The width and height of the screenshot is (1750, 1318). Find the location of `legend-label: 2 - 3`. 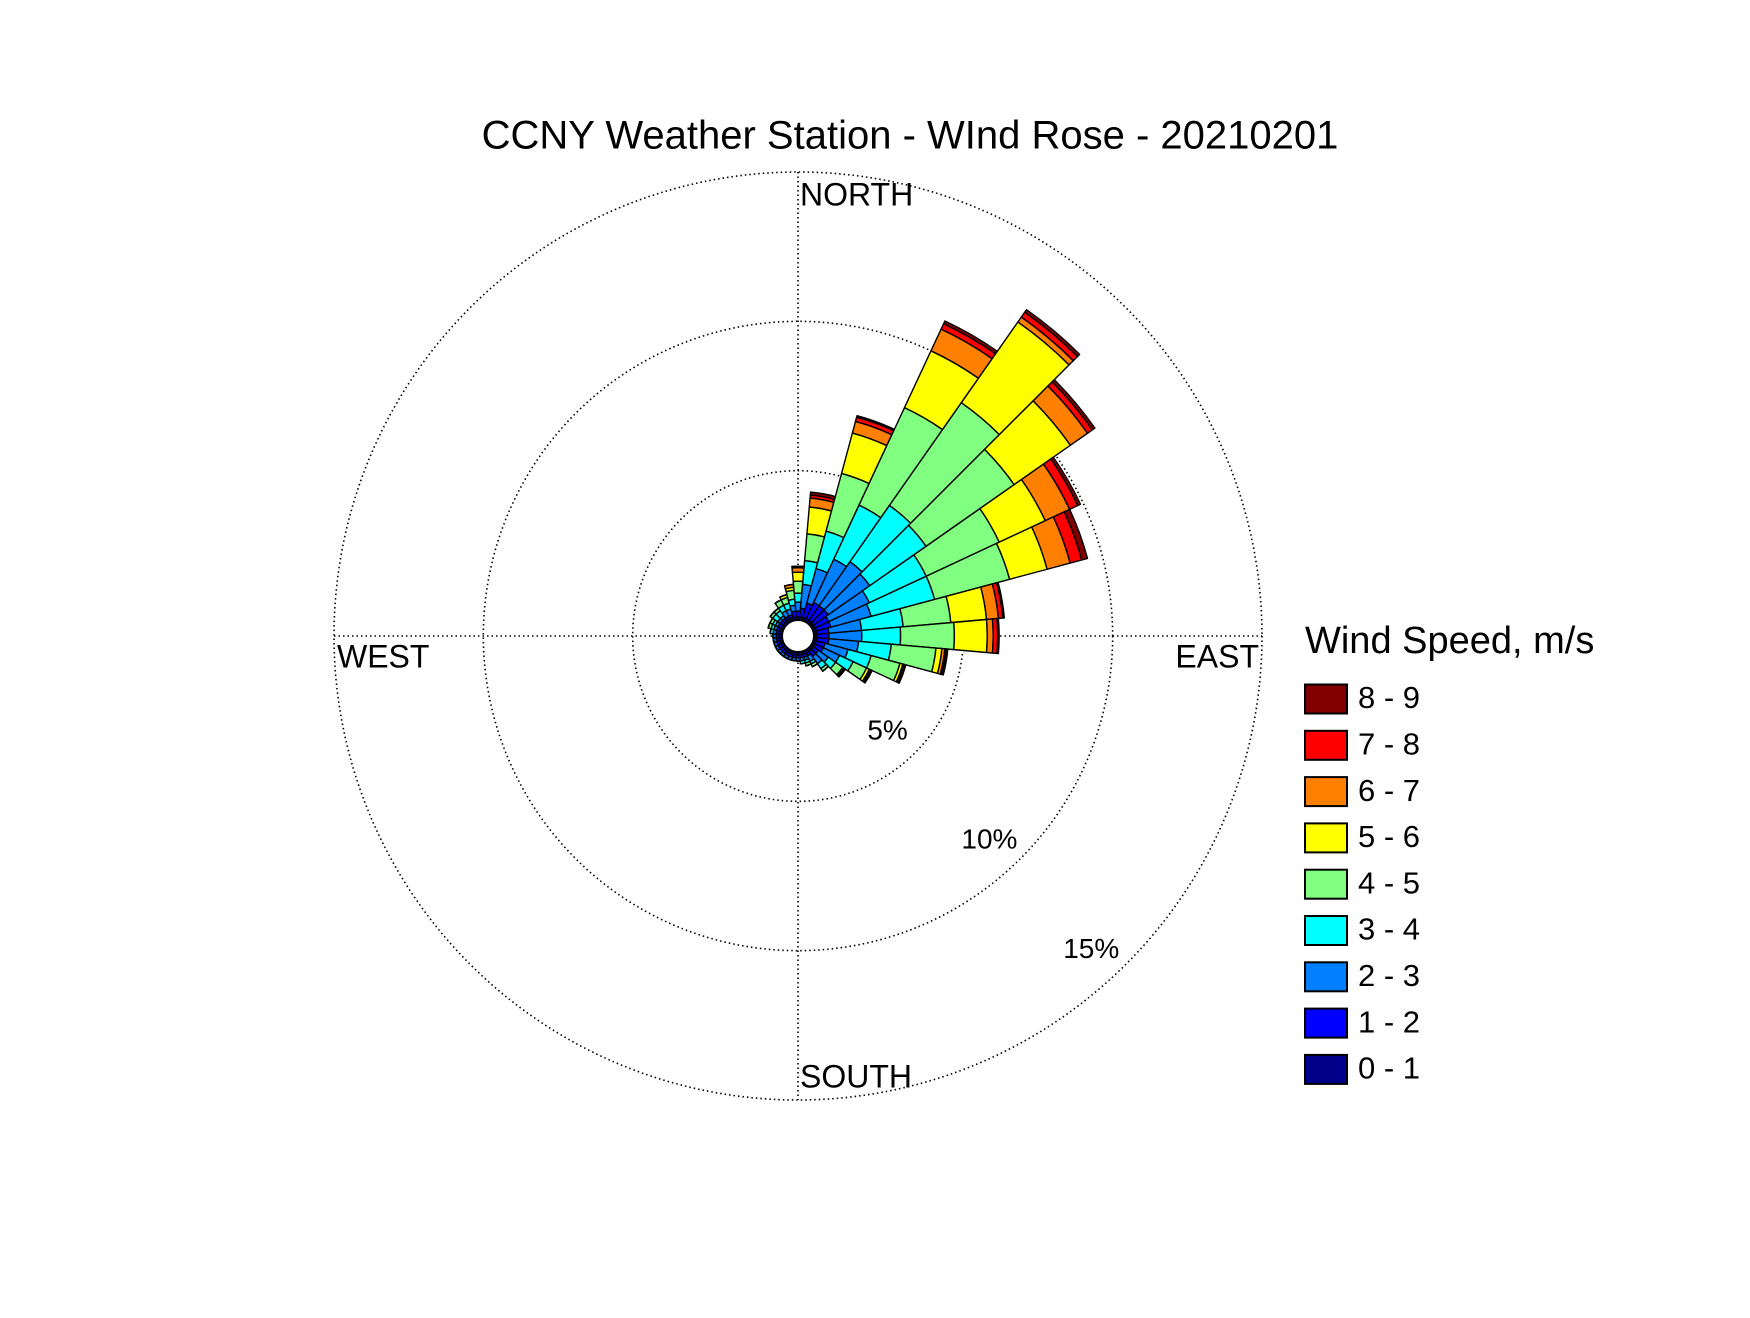

legend-label: 2 - 3 is located at coordinates (1389, 975).